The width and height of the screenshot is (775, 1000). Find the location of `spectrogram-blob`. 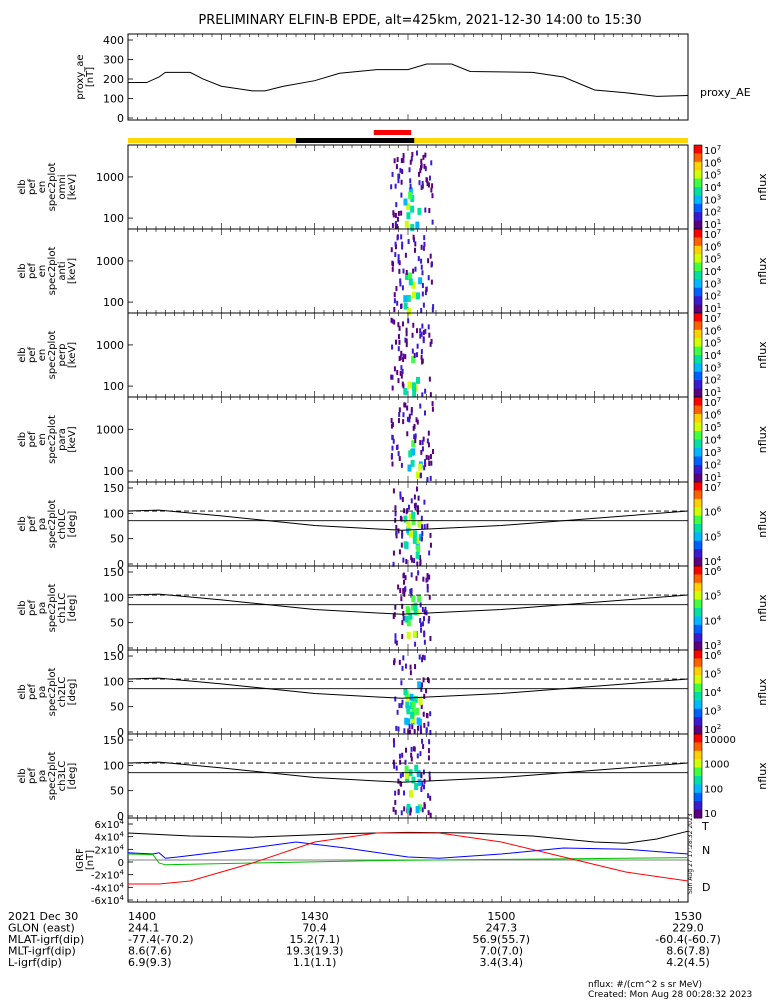

spectrogram-blob is located at coordinates (412, 275).